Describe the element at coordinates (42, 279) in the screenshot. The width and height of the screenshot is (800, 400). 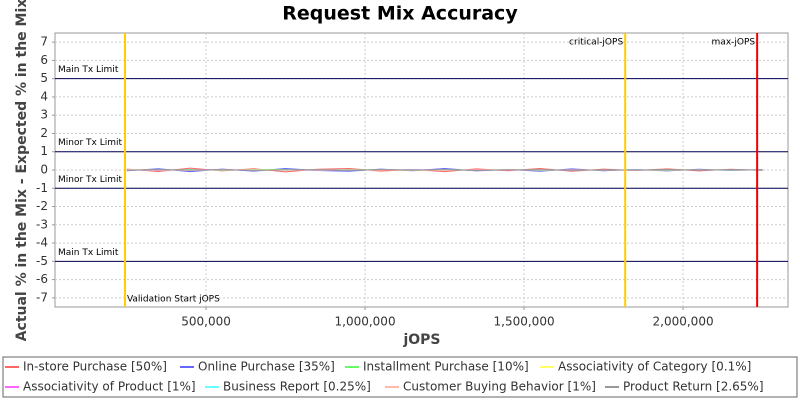
I see `y-tick-label: -6` at that location.